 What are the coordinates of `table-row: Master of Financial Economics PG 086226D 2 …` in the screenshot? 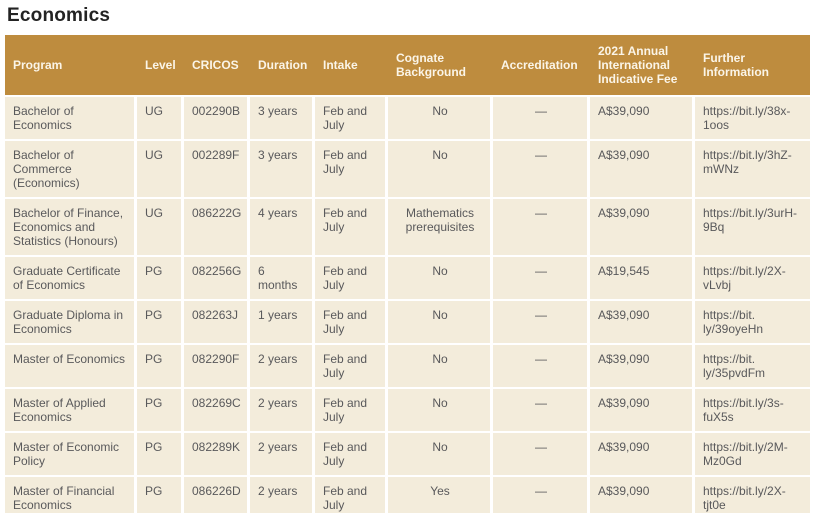 It's located at (407, 495).